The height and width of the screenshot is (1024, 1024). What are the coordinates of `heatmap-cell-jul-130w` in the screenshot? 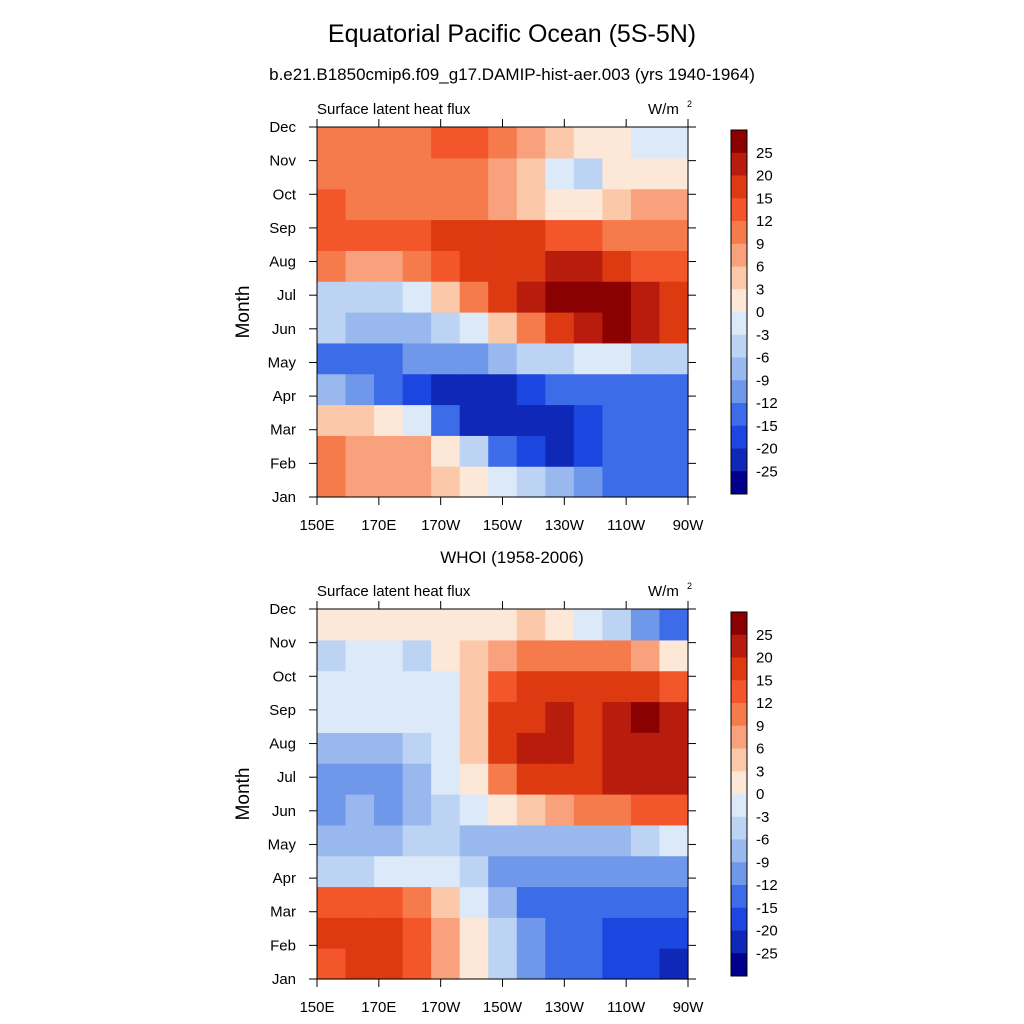 It's located at (560, 779).